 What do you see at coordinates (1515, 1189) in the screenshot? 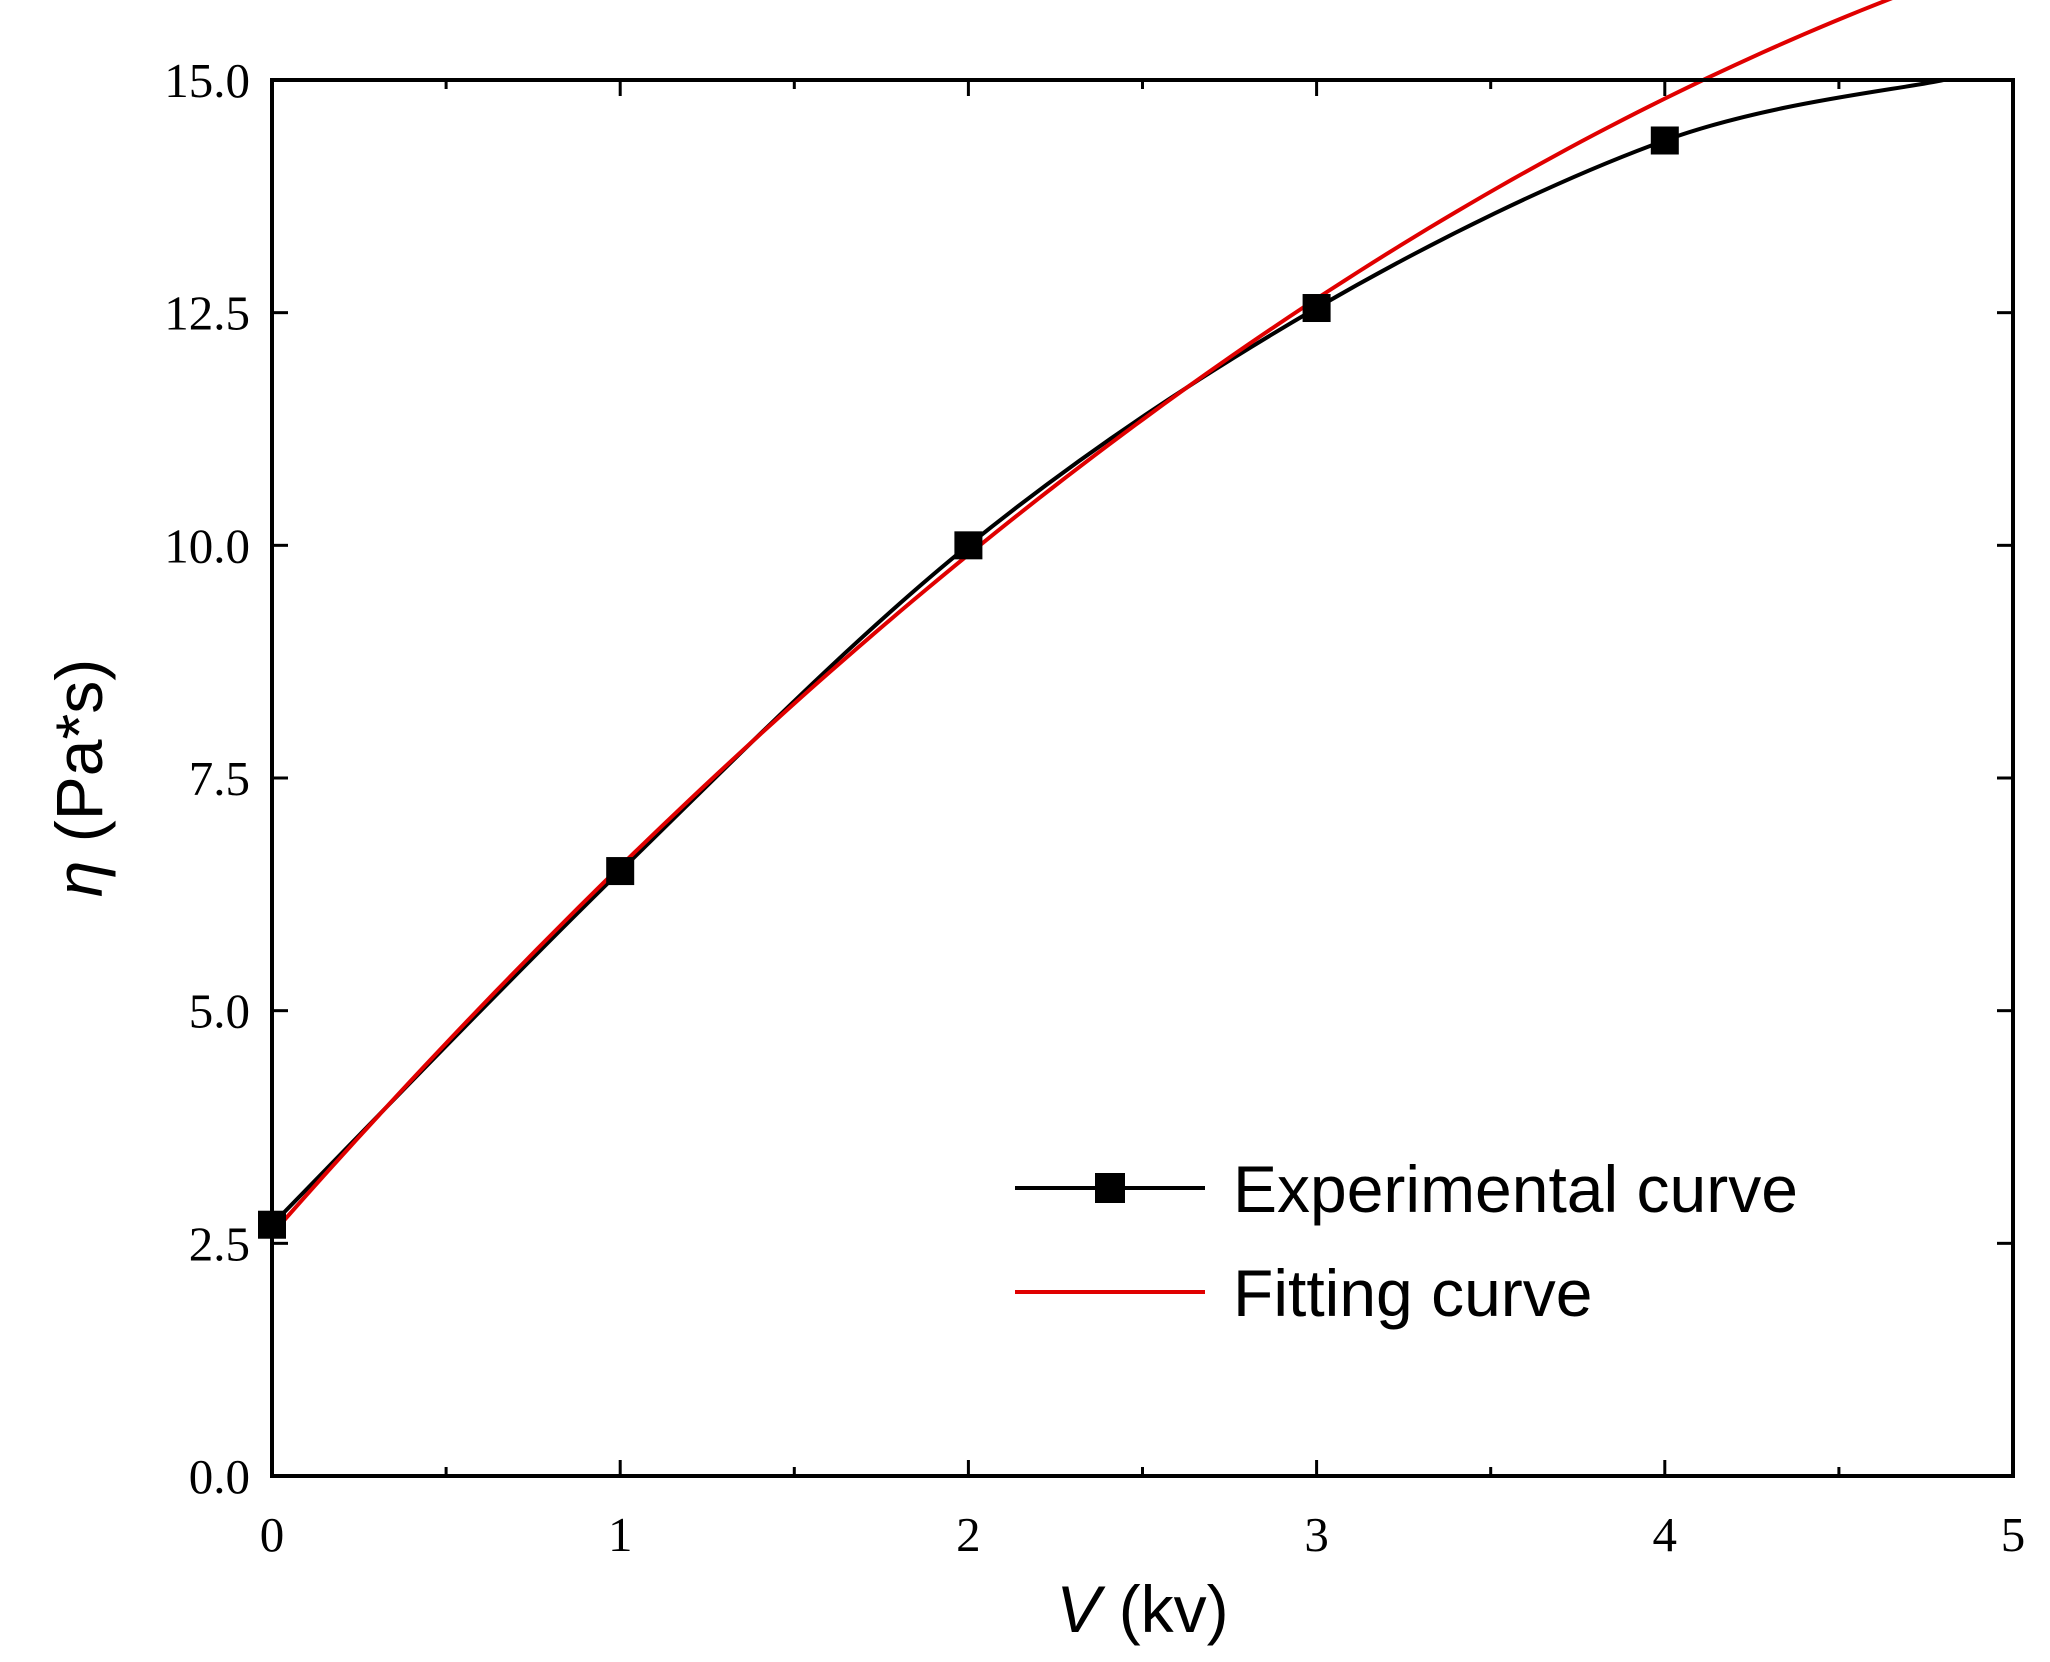
I see `legend-label-experimental: Experimental curve` at bounding box center [1515, 1189].